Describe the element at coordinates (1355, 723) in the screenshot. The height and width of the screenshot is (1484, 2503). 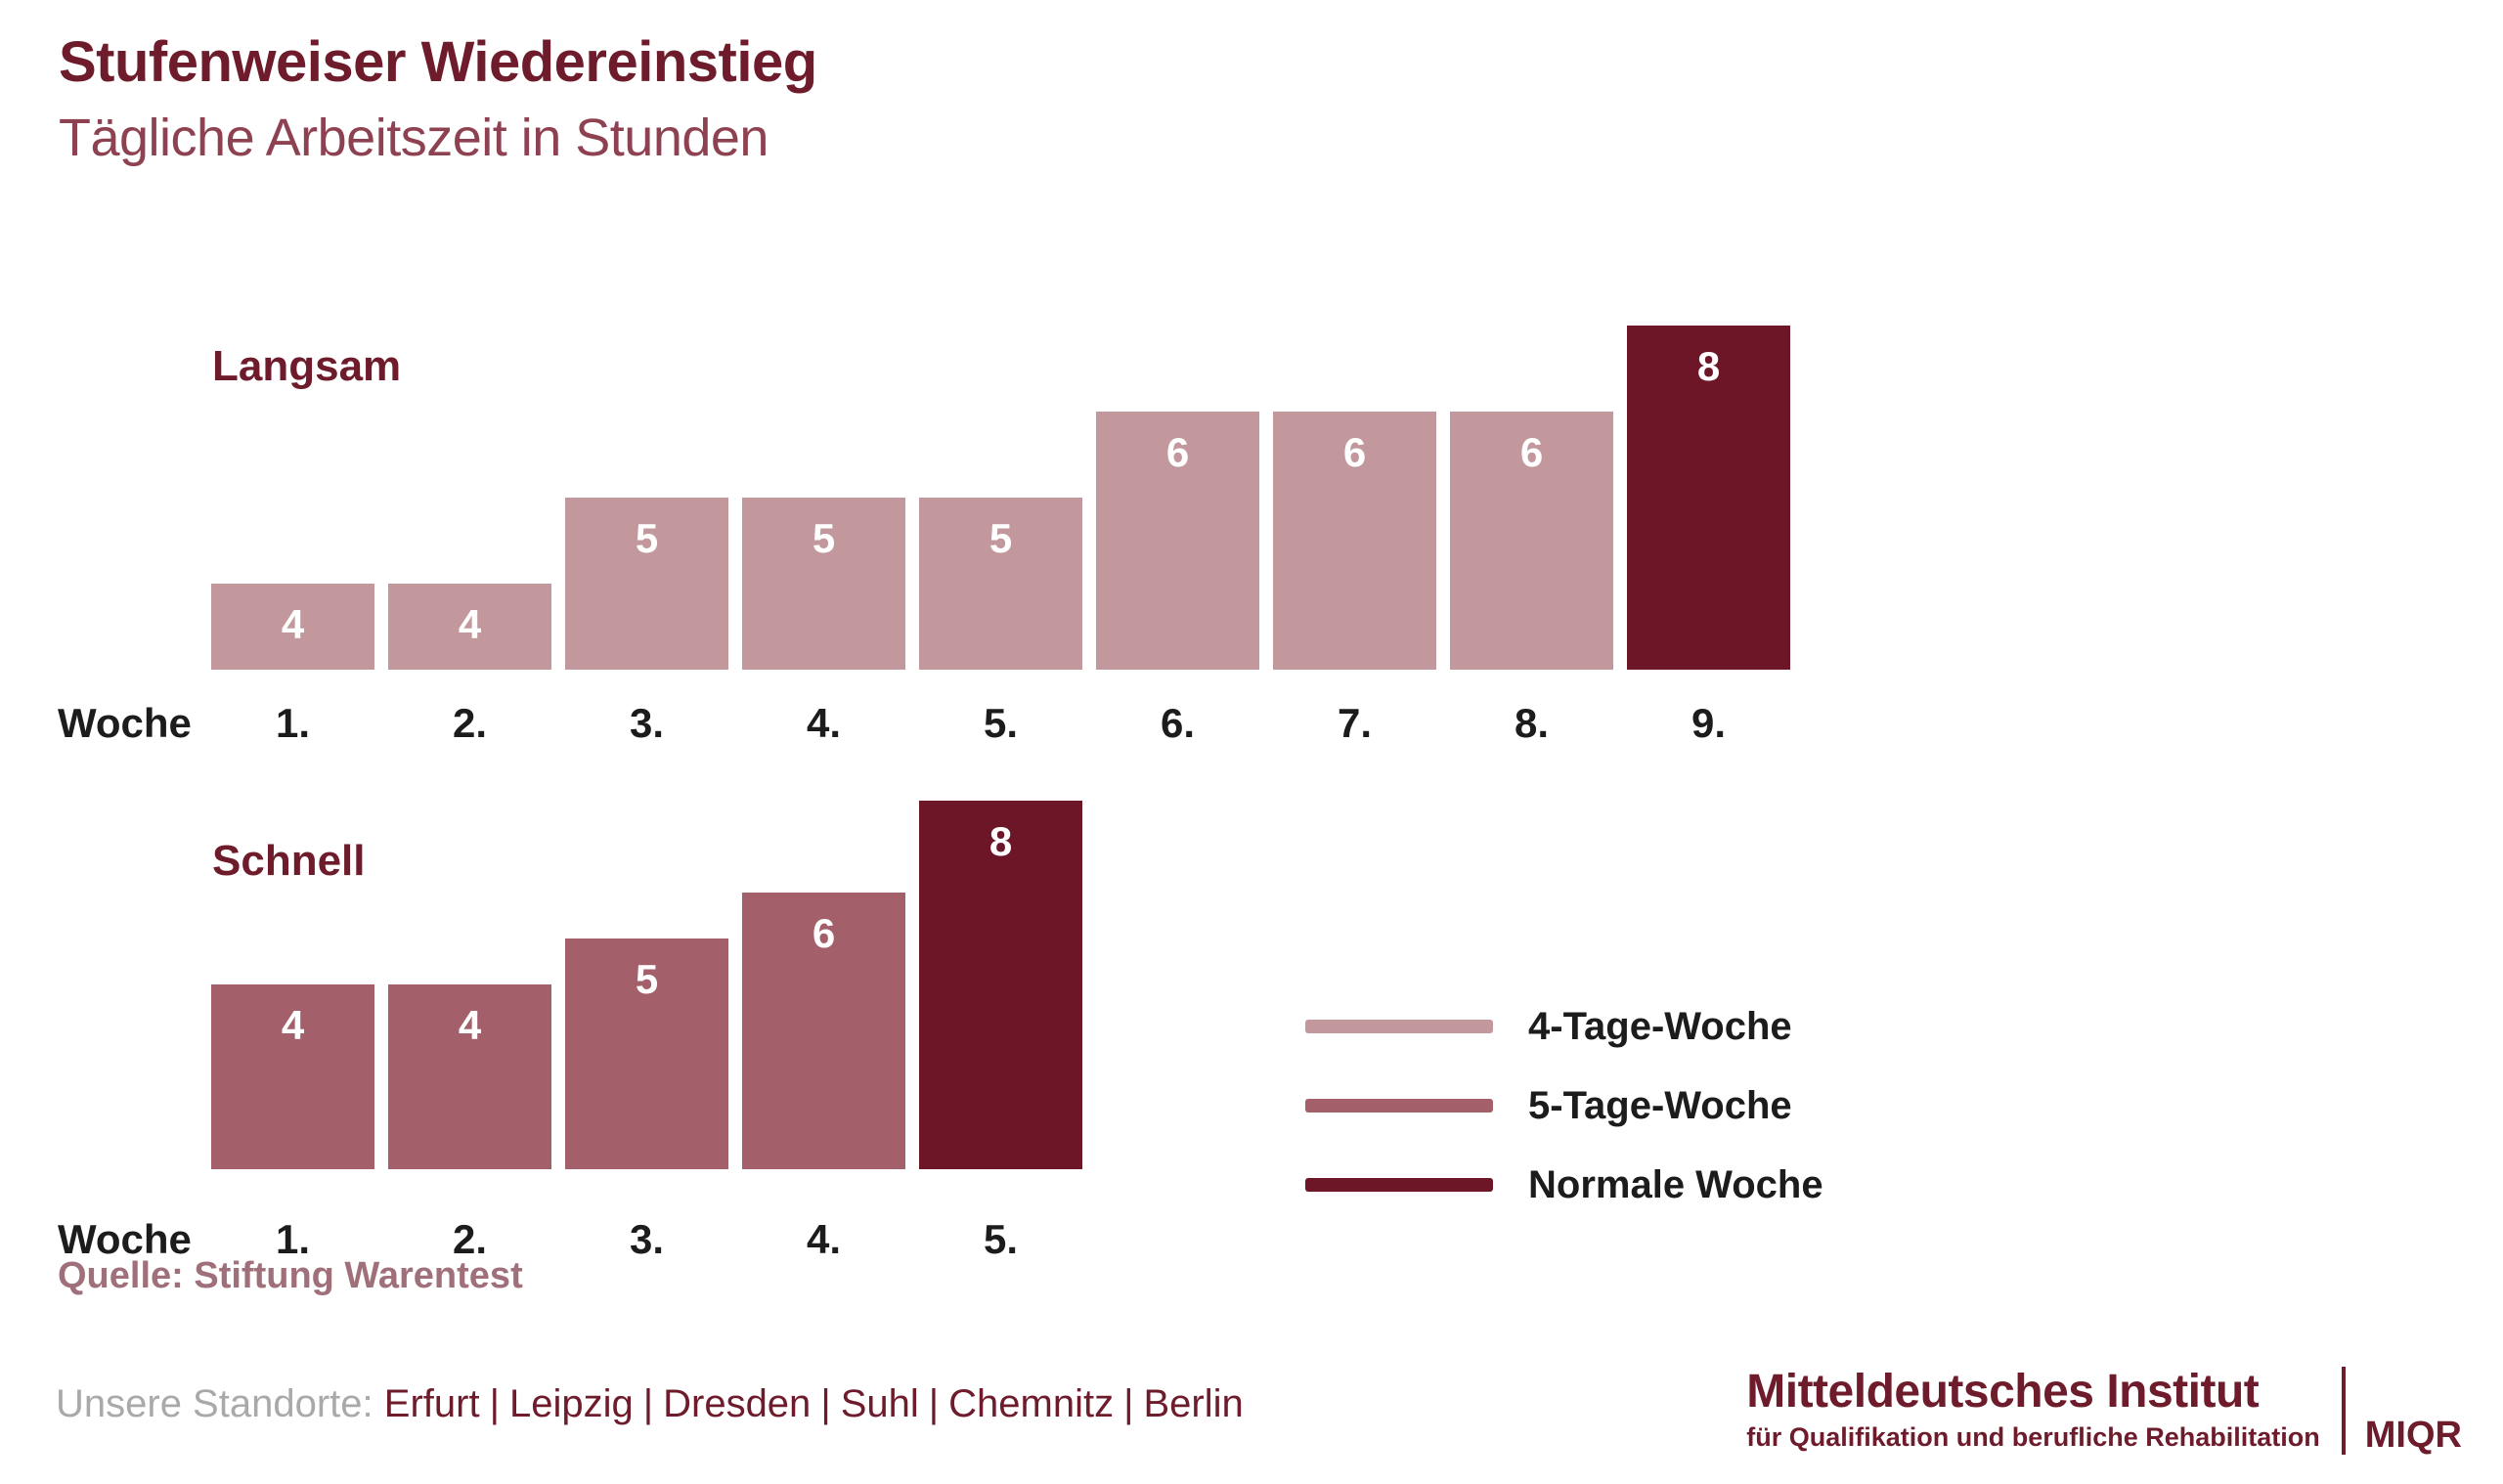
I see `week-tick-label: 7.` at that location.